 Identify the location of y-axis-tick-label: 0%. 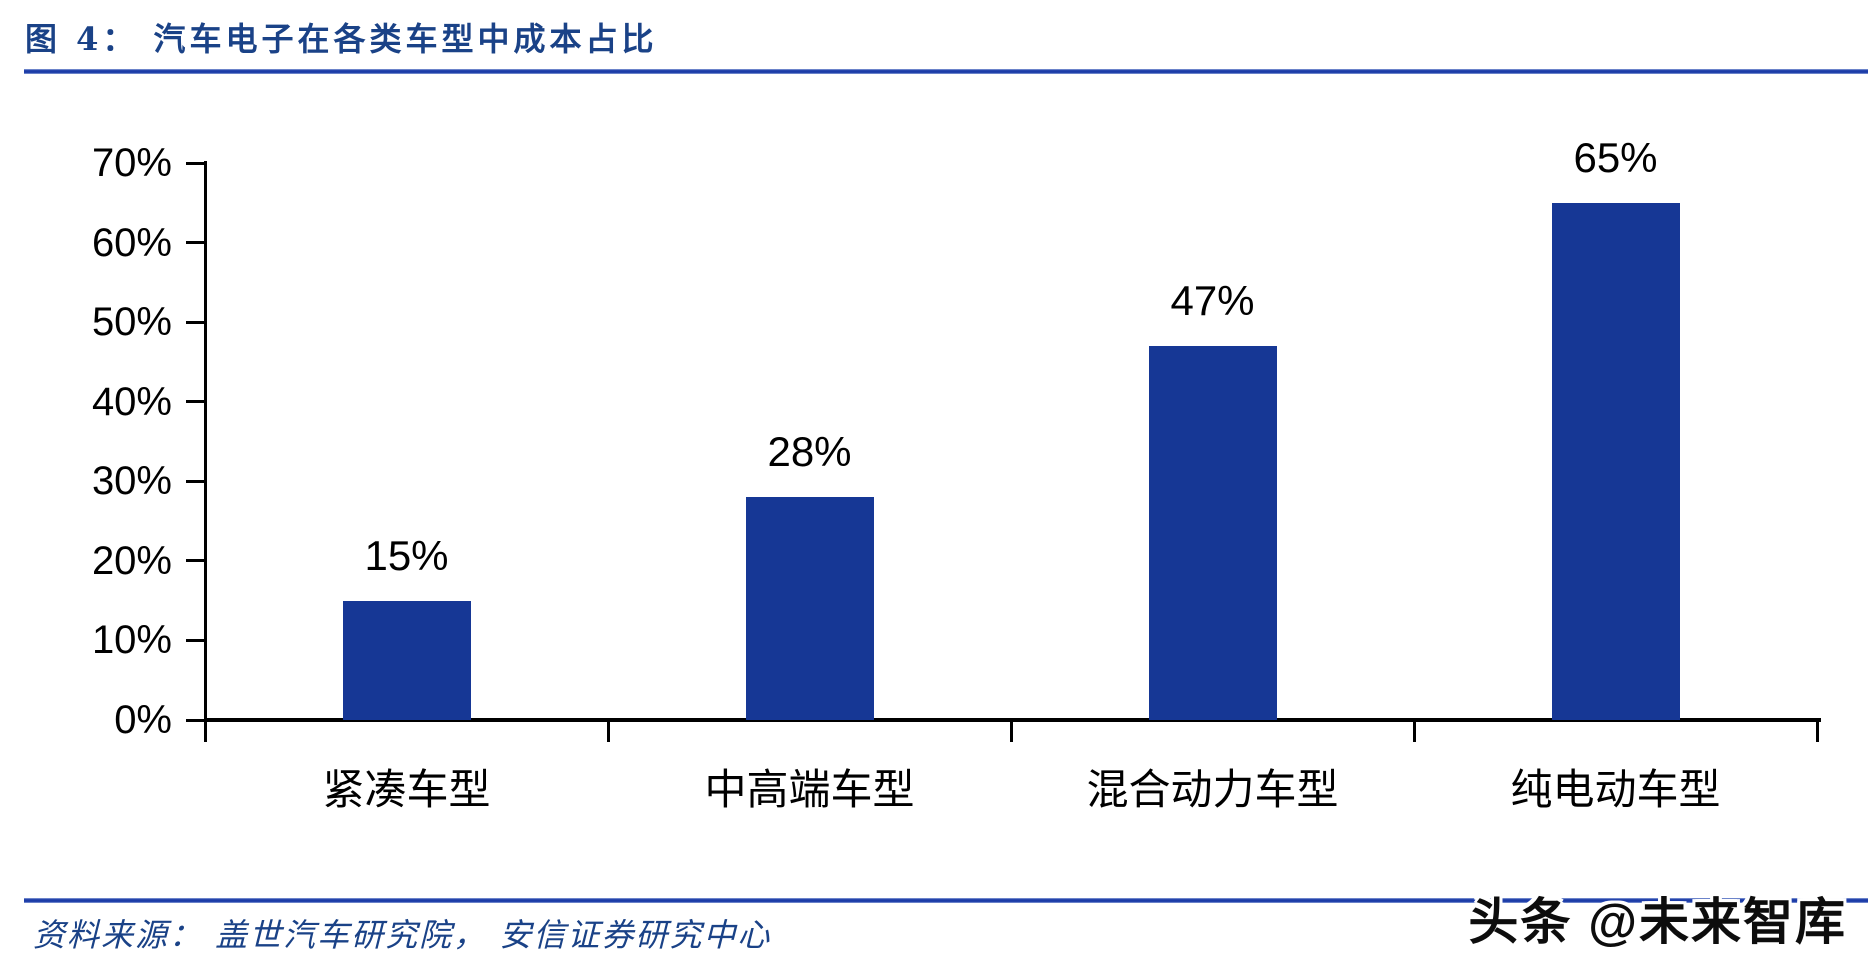
(143, 720).